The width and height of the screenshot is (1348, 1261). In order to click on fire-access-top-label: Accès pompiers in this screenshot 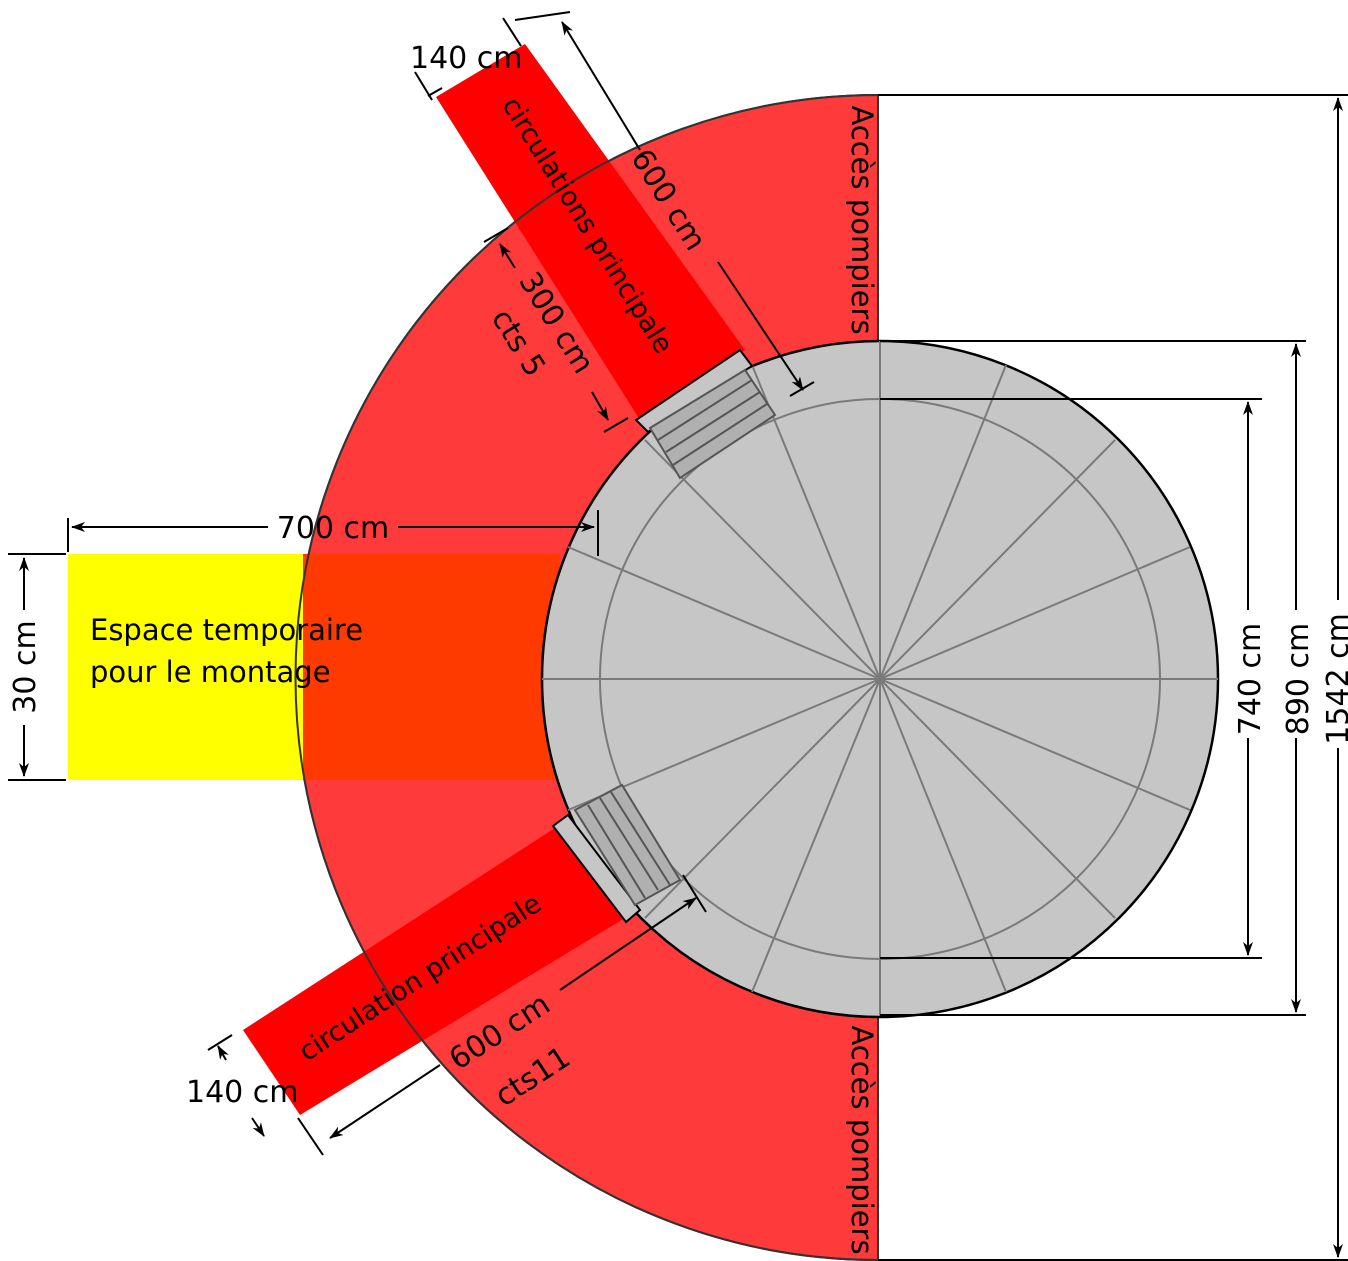, I will do `click(862, 219)`.